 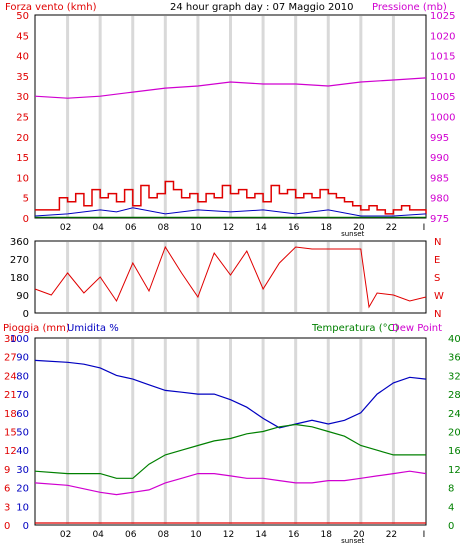 I want to click on x-tick-label-1-0: 02, so click(x=65, y=535).